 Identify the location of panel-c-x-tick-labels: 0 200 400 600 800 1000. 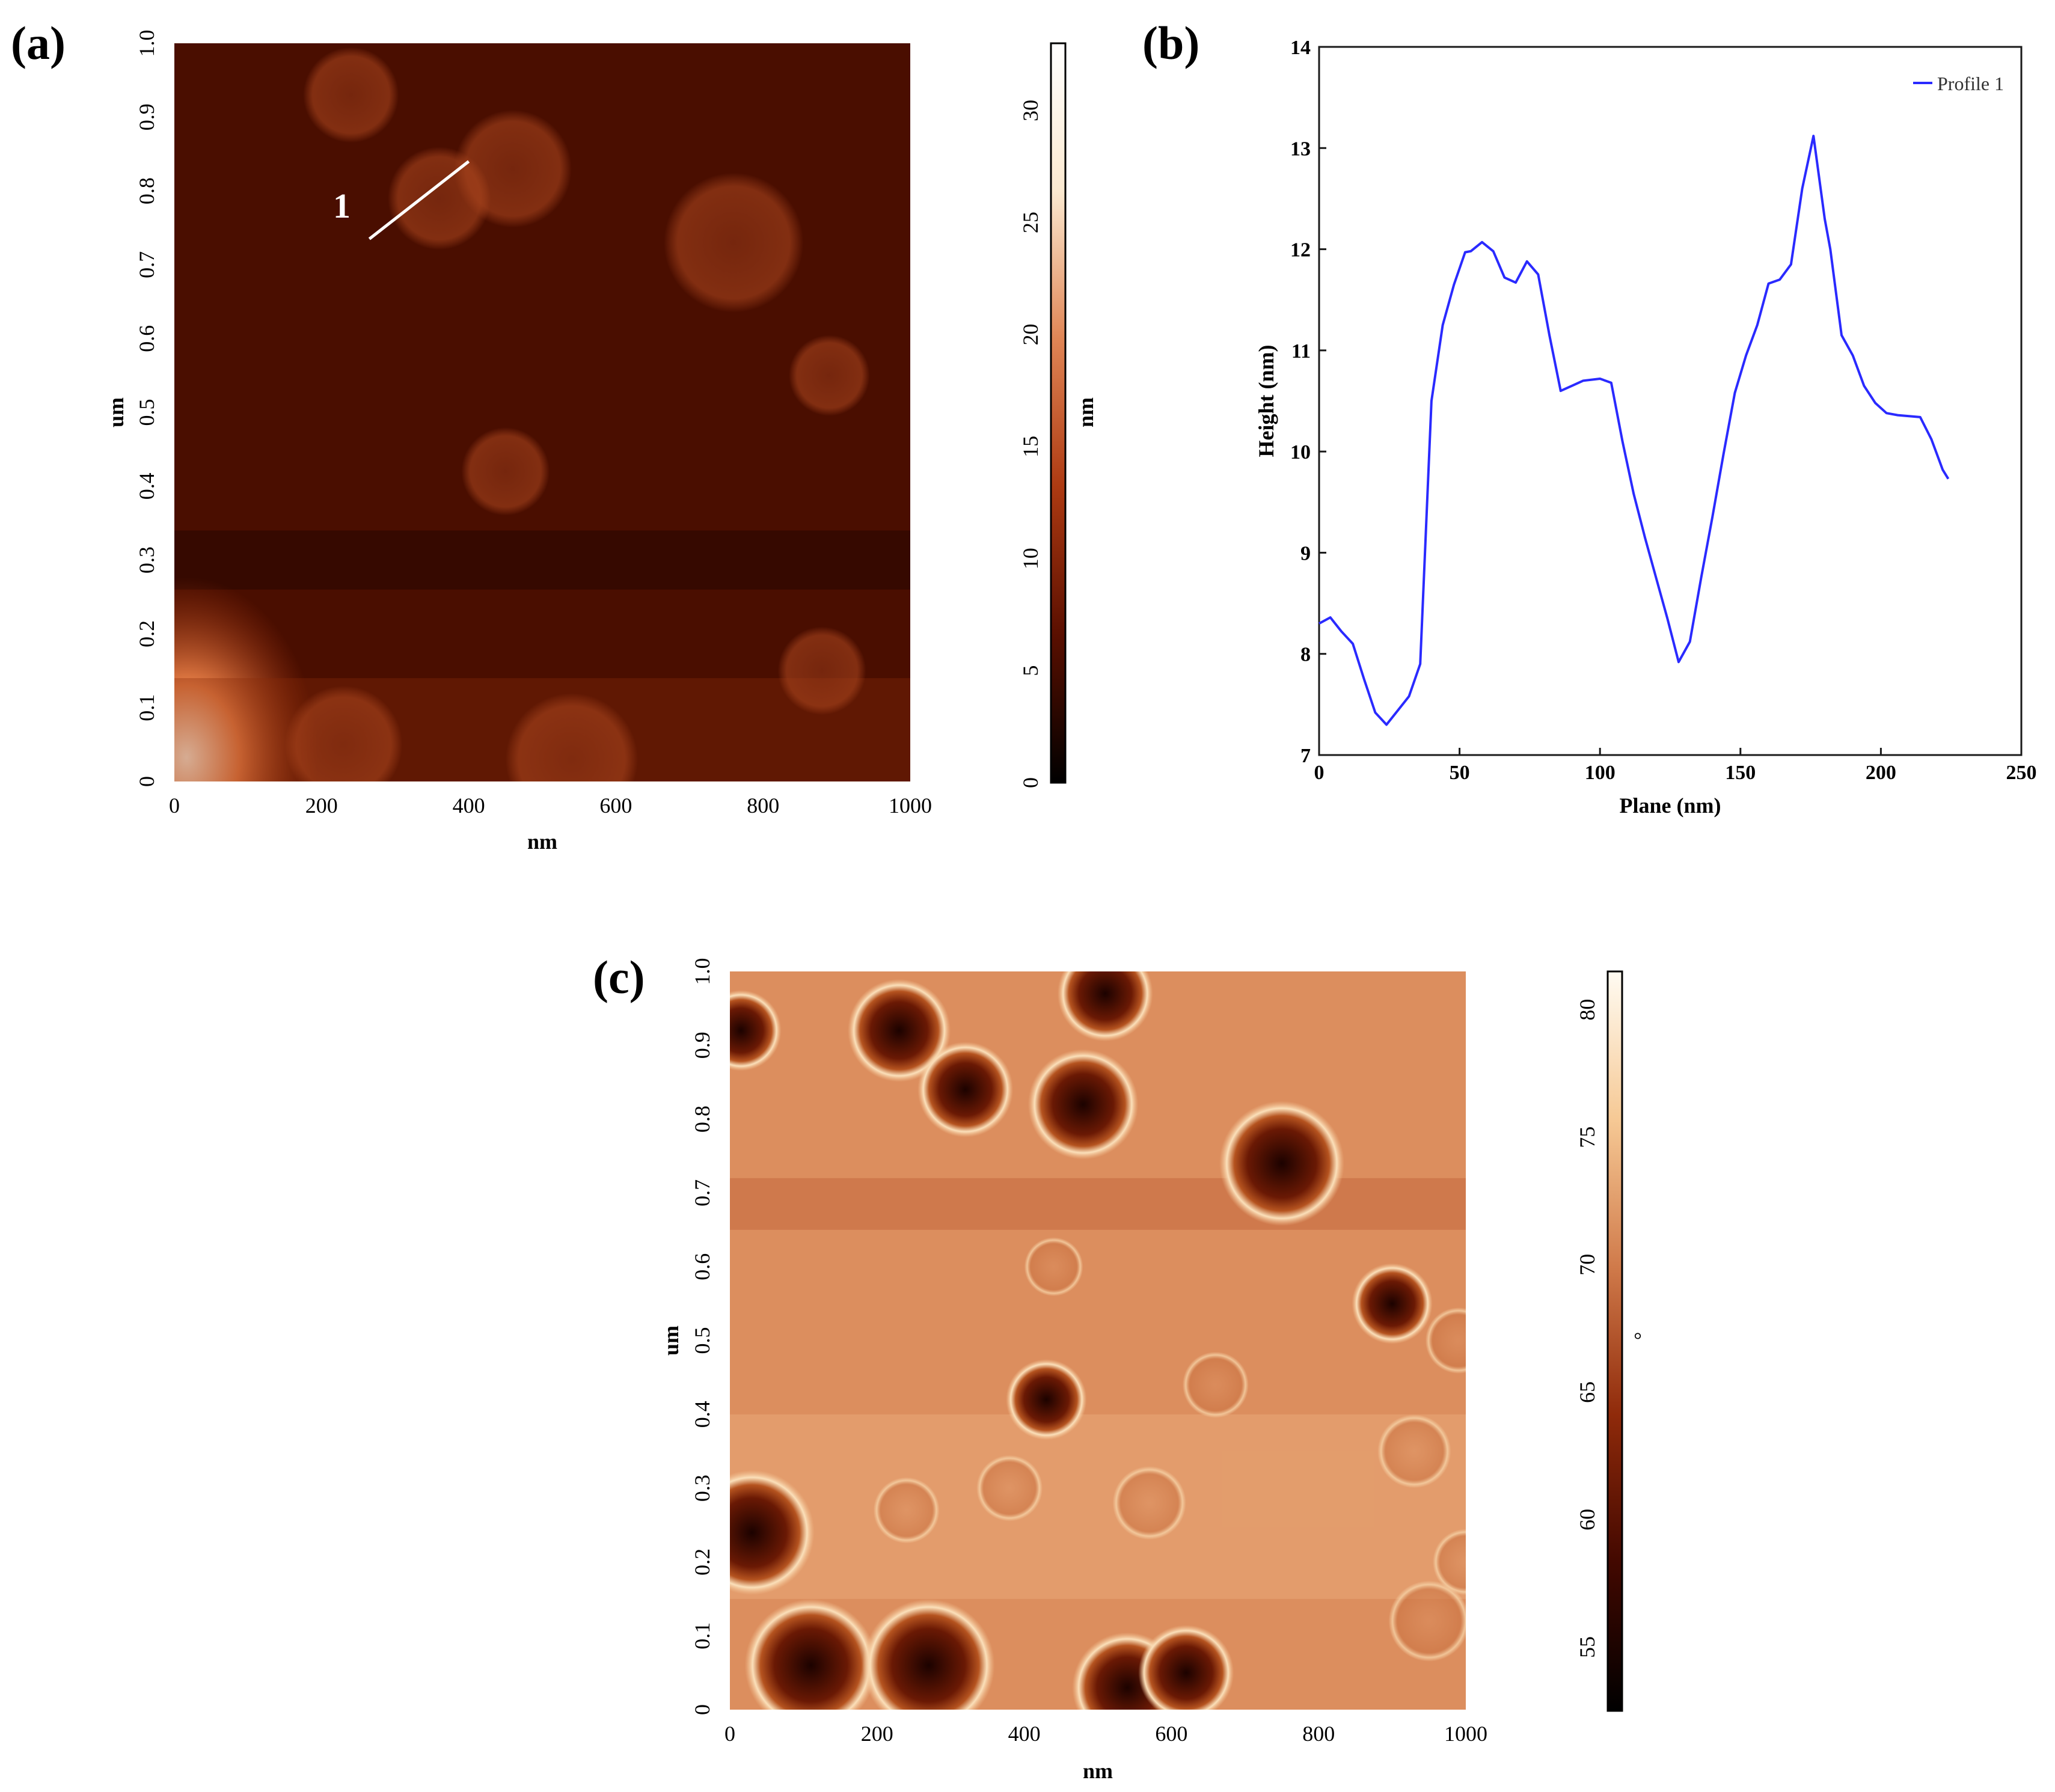
(1105, 1734).